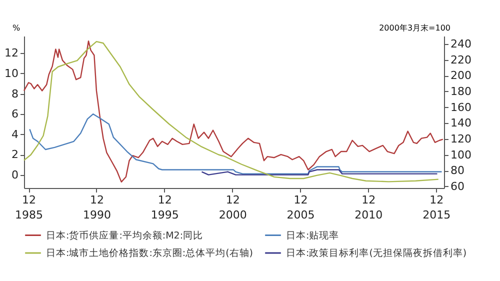 This screenshot has height=281, width=500. I want to click on x-tick-label: 12 2005, so click(300, 208).